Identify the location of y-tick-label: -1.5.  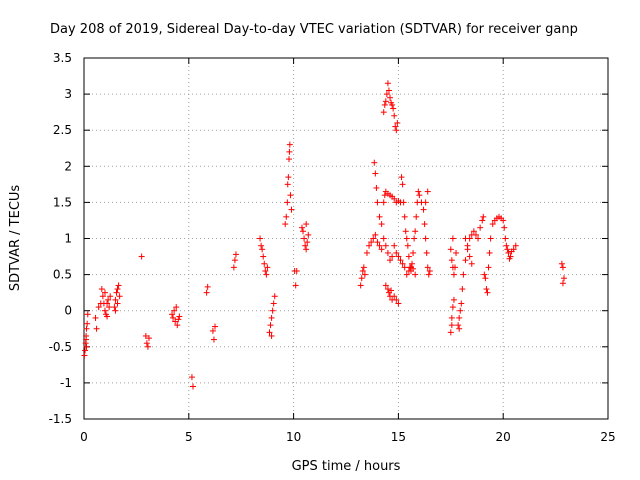
(60, 419).